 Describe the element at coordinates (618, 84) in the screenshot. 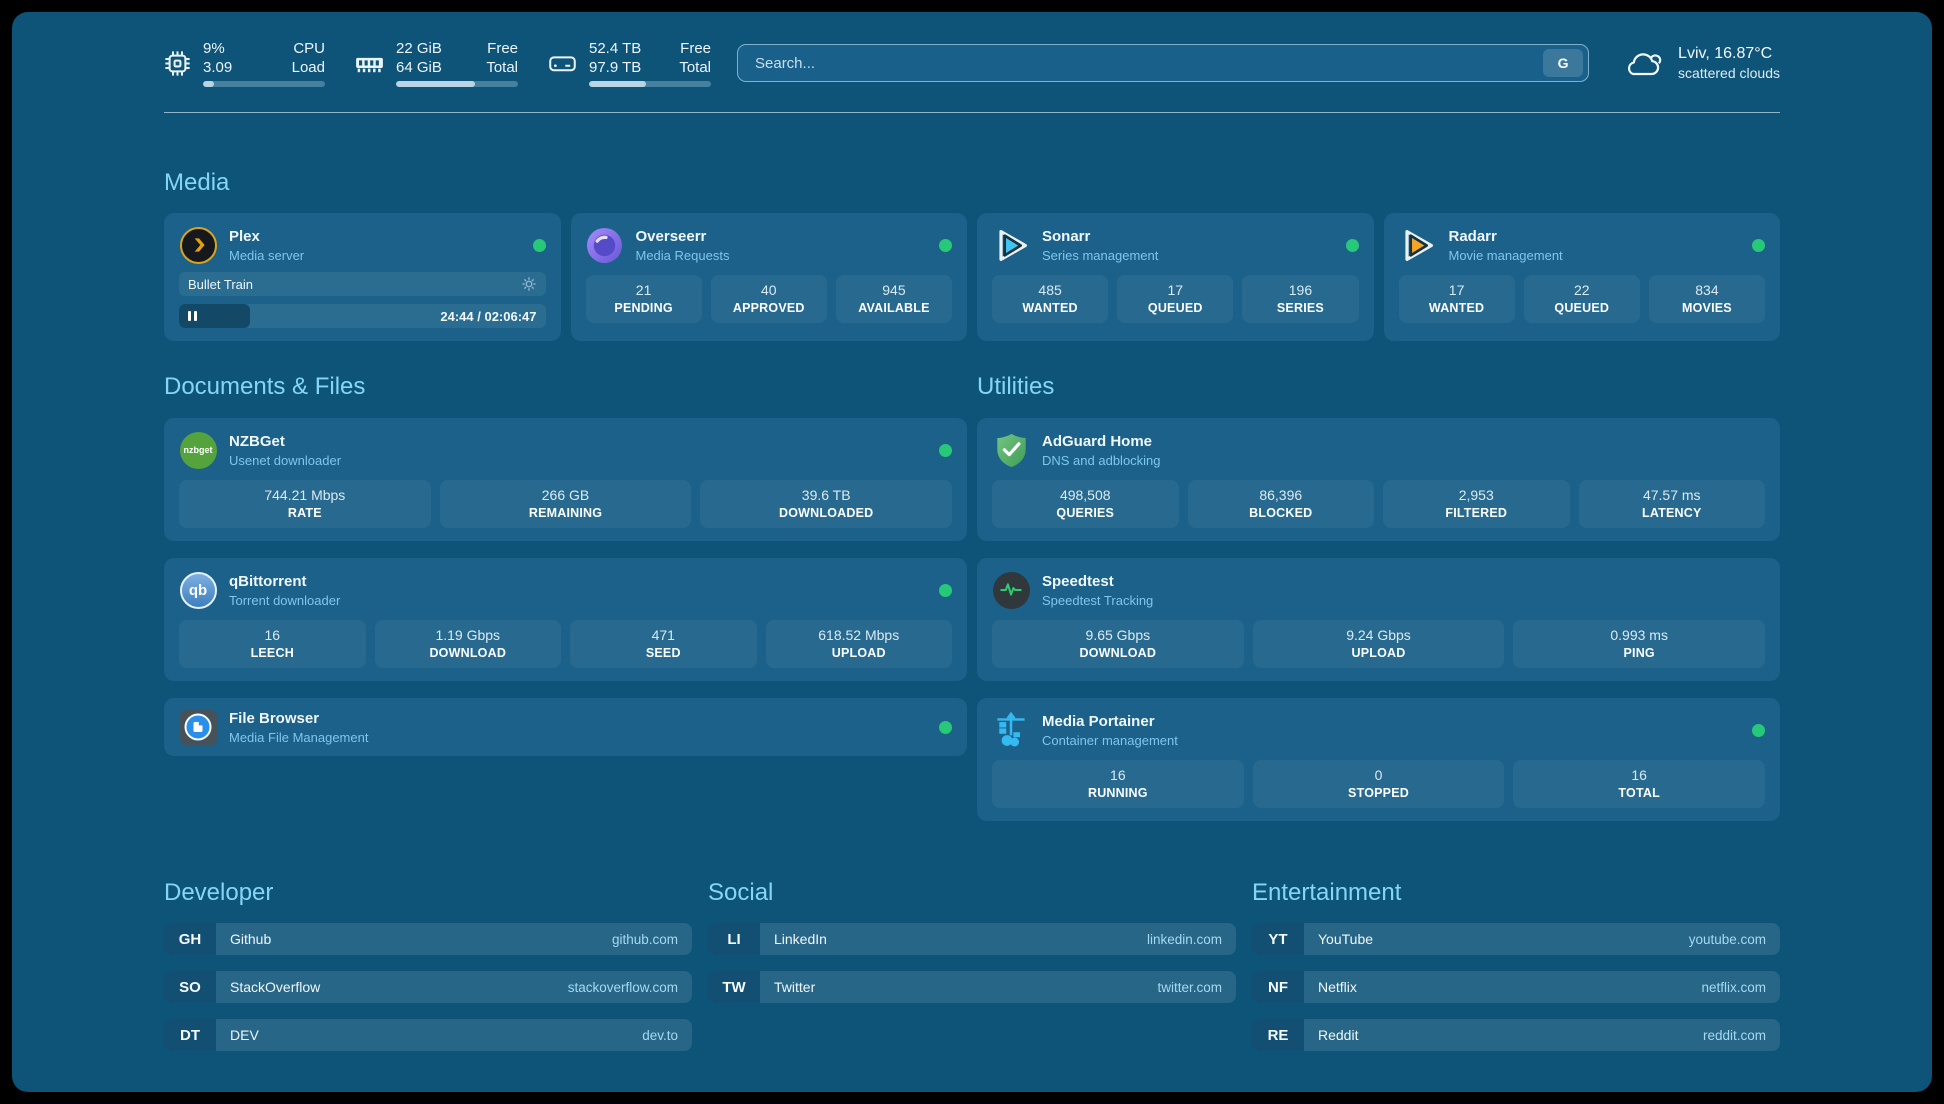

I see `disk-progress-fill` at that location.